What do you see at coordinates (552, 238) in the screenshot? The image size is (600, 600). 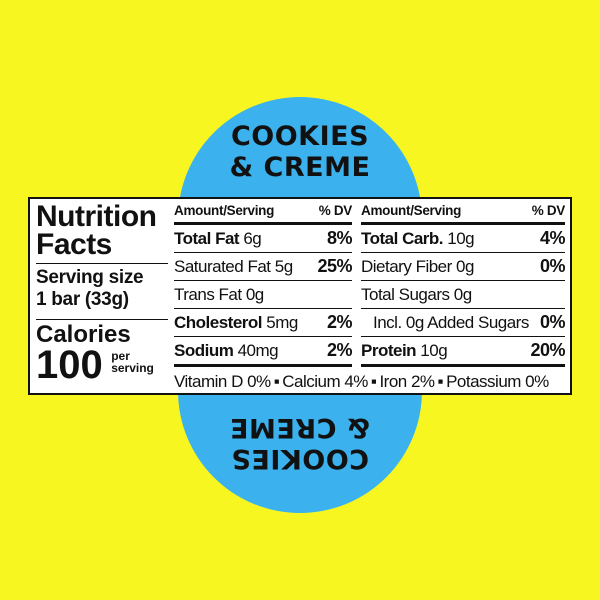 I see `nutrient-dv: 4%` at bounding box center [552, 238].